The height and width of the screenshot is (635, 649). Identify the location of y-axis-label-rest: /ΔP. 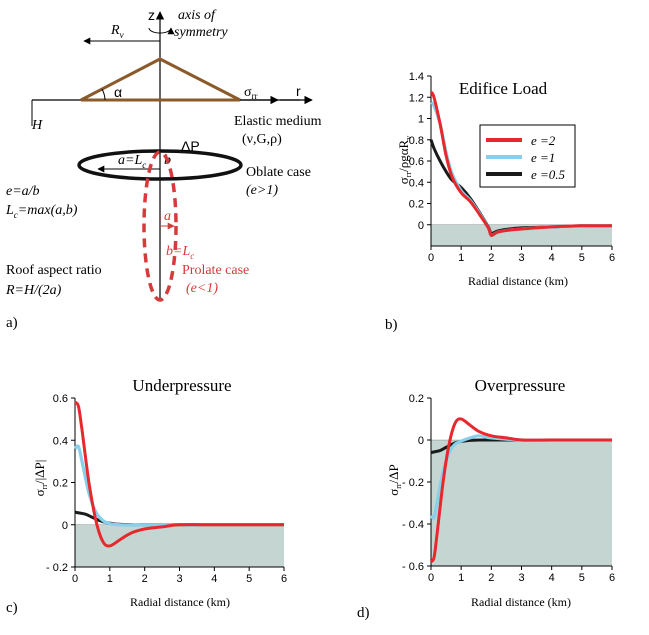
(393, 473).